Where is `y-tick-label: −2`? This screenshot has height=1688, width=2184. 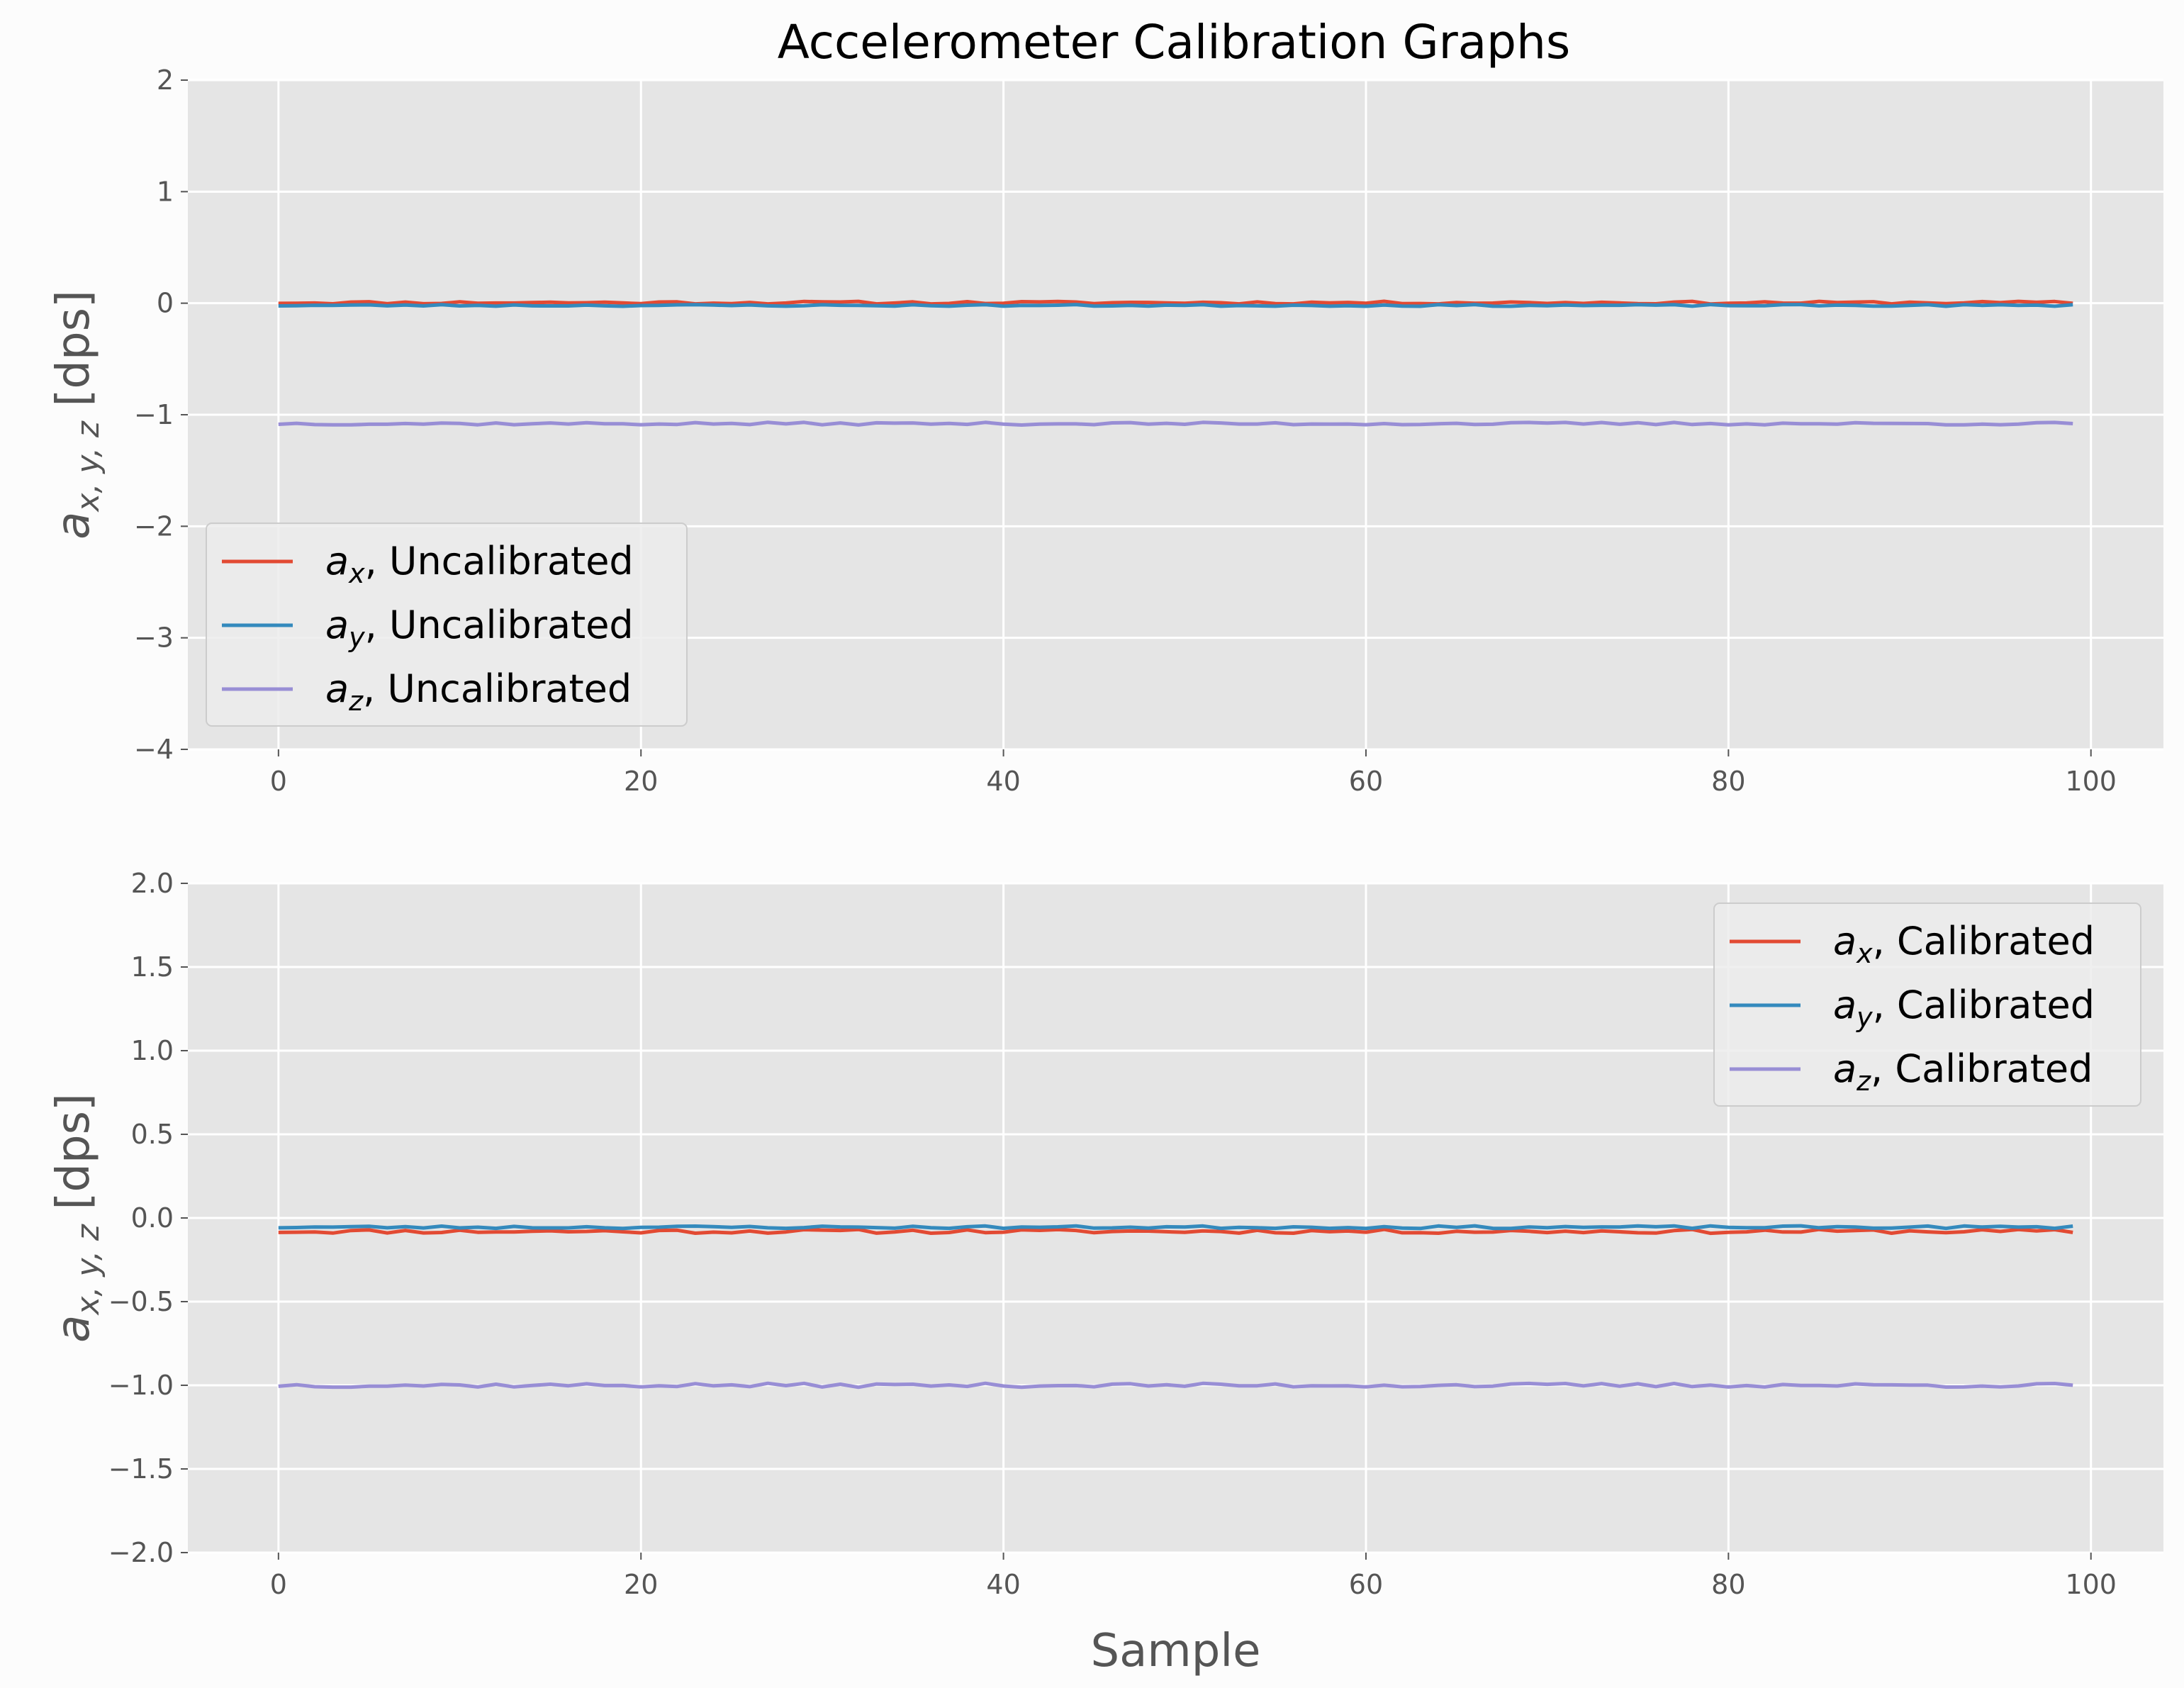
y-tick-label: −2 is located at coordinates (154, 526).